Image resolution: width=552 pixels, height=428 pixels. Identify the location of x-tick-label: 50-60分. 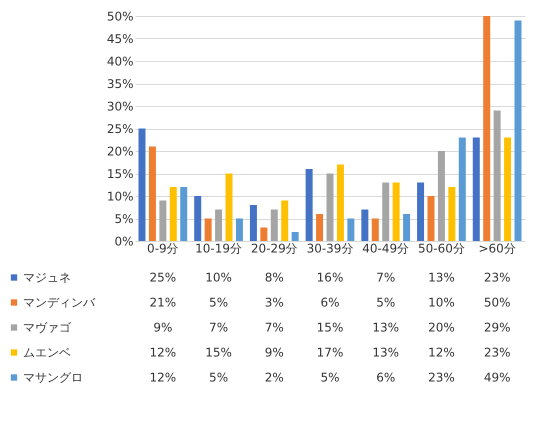
(441, 249).